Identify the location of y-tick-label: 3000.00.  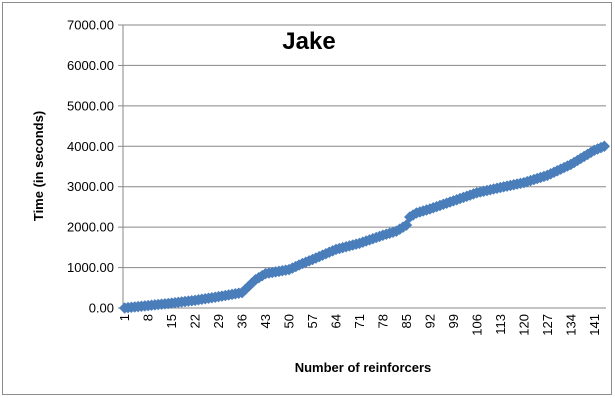
(90, 186).